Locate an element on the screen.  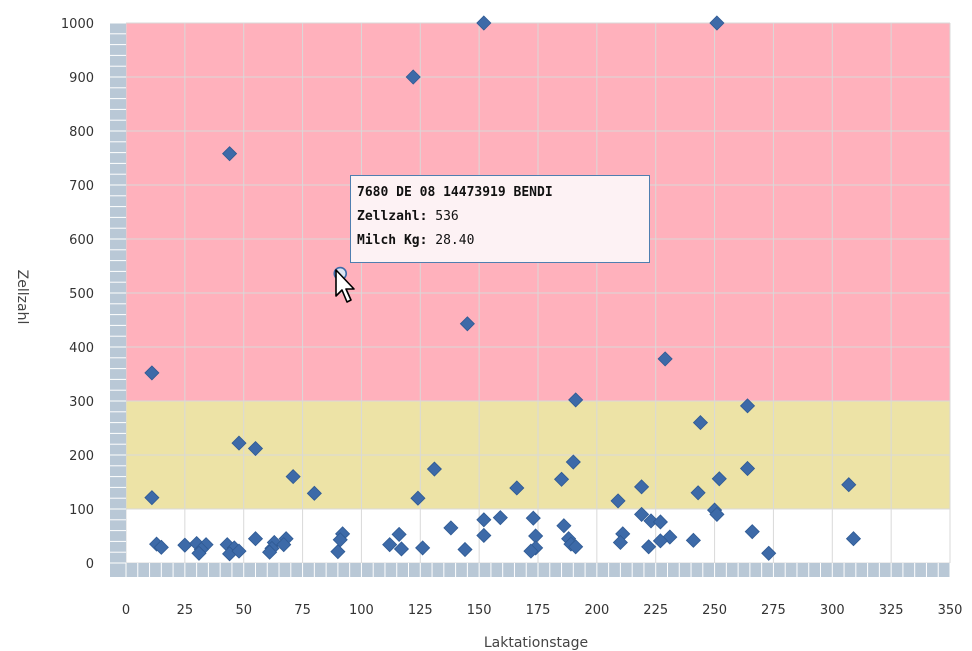
tooltip-milch-label: Milch Kg: is located at coordinates (392, 240).